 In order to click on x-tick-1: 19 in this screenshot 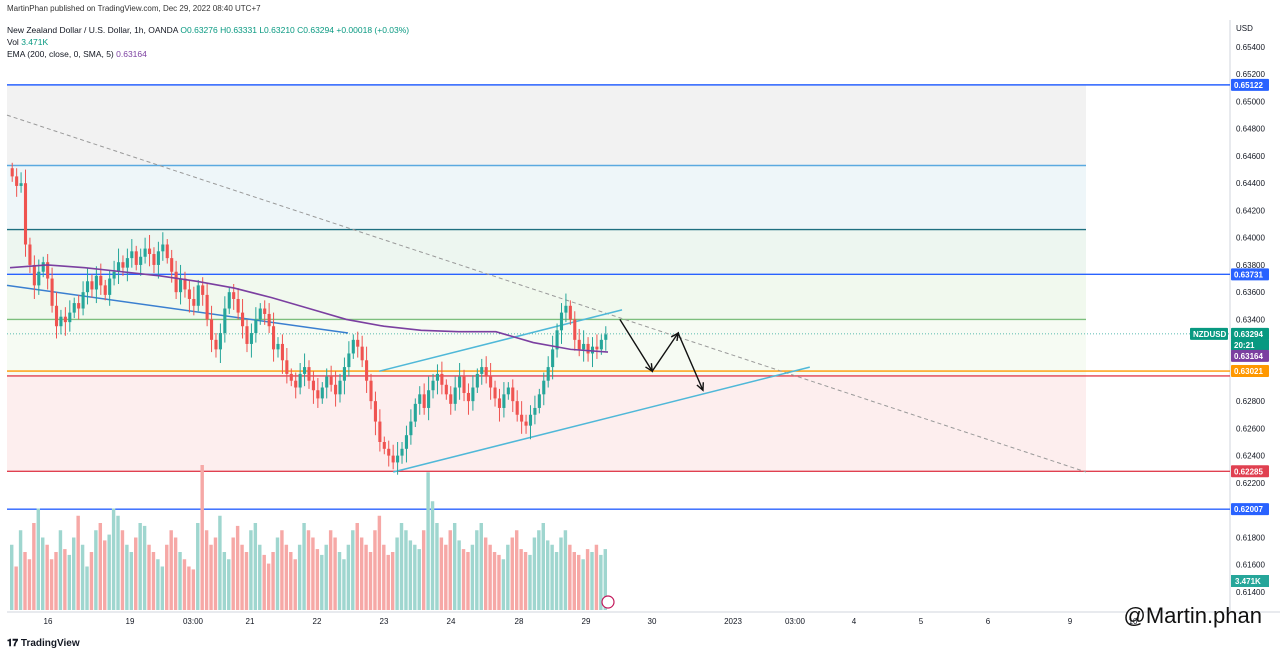, I will do `click(130, 621)`.